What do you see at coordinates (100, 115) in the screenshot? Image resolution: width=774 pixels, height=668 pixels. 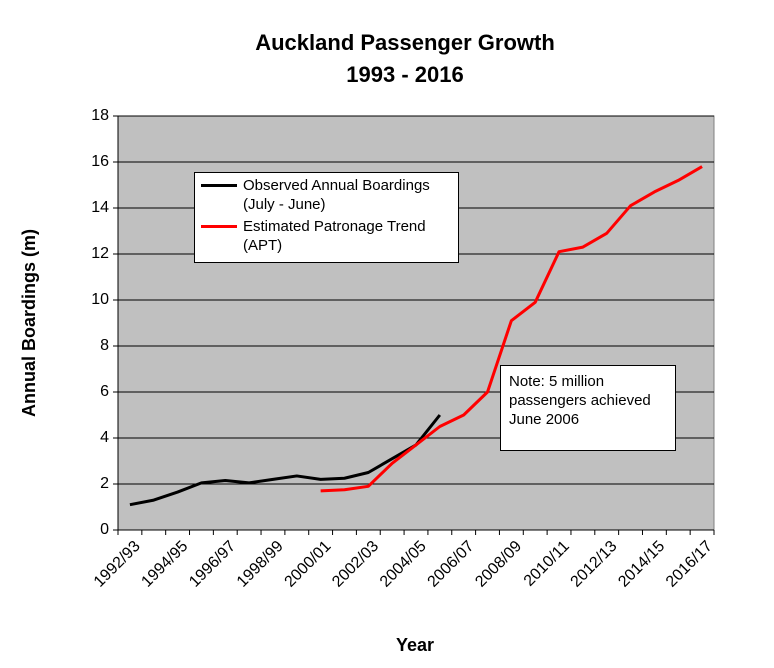 I see `y-tick-label: 18` at bounding box center [100, 115].